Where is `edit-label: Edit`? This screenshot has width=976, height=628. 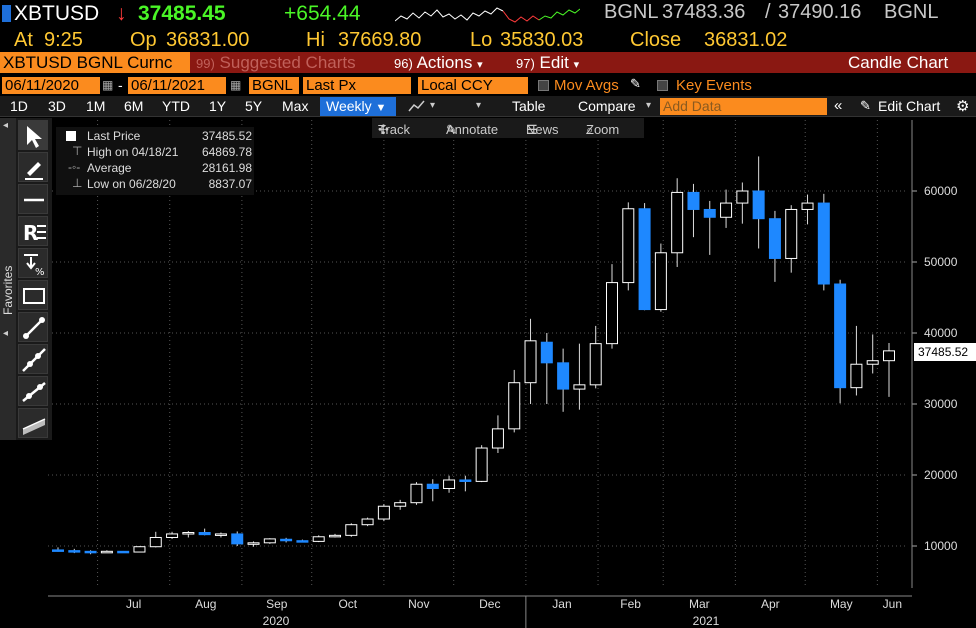 edit-label: Edit is located at coordinates (554, 62).